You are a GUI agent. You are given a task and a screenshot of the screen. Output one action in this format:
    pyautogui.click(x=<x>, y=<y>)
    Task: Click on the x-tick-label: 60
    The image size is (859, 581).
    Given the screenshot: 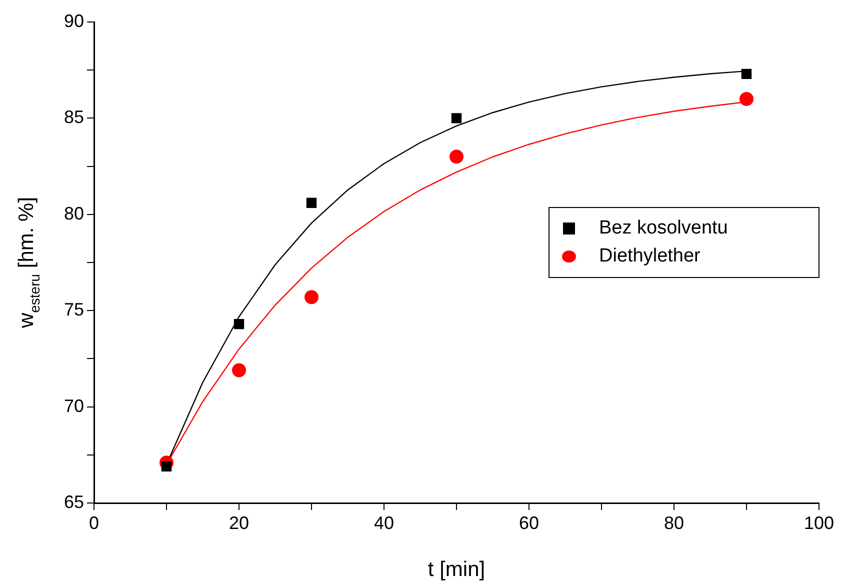 What is the action you would take?
    pyautogui.click(x=529, y=522)
    